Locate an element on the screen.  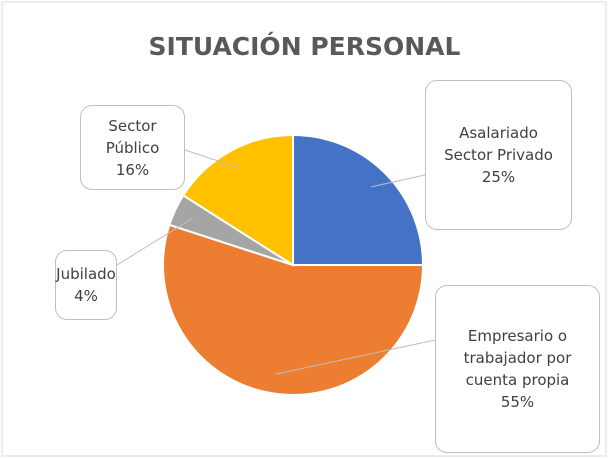
data-callout: Sector Público 16% is located at coordinates (132, 147).